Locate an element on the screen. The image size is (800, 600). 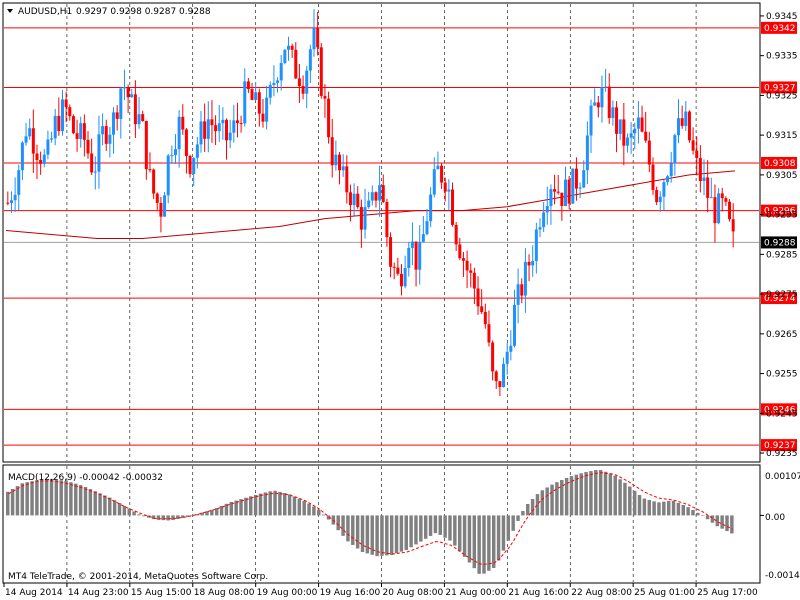
dropdown-triangle-icon is located at coordinates (10, 11).